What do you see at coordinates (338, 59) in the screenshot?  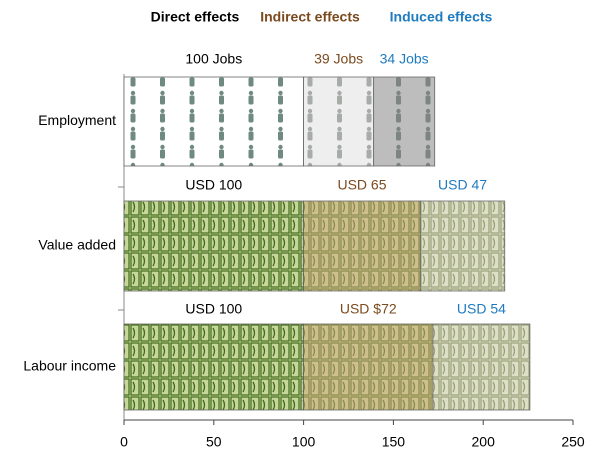 I see `data-label: 39 Jobs` at bounding box center [338, 59].